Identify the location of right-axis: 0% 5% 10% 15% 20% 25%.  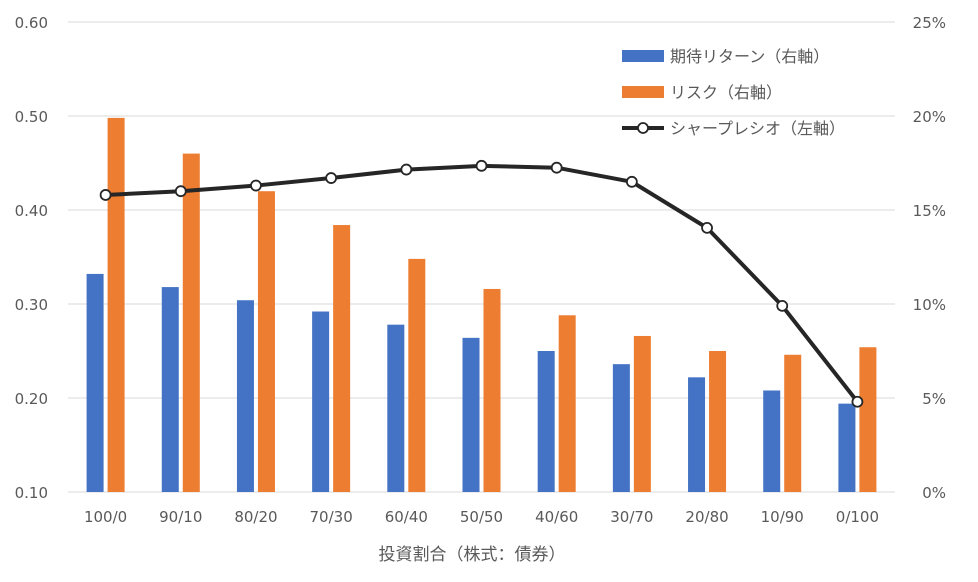
(929, 258).